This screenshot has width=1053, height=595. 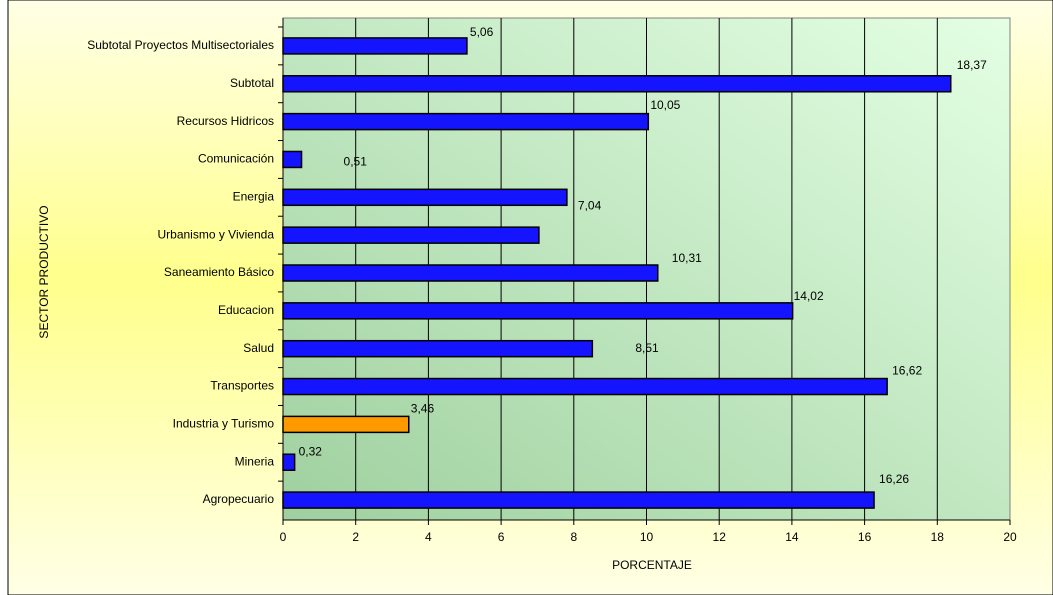 I want to click on x-tick-label: 12, so click(x=720, y=537).